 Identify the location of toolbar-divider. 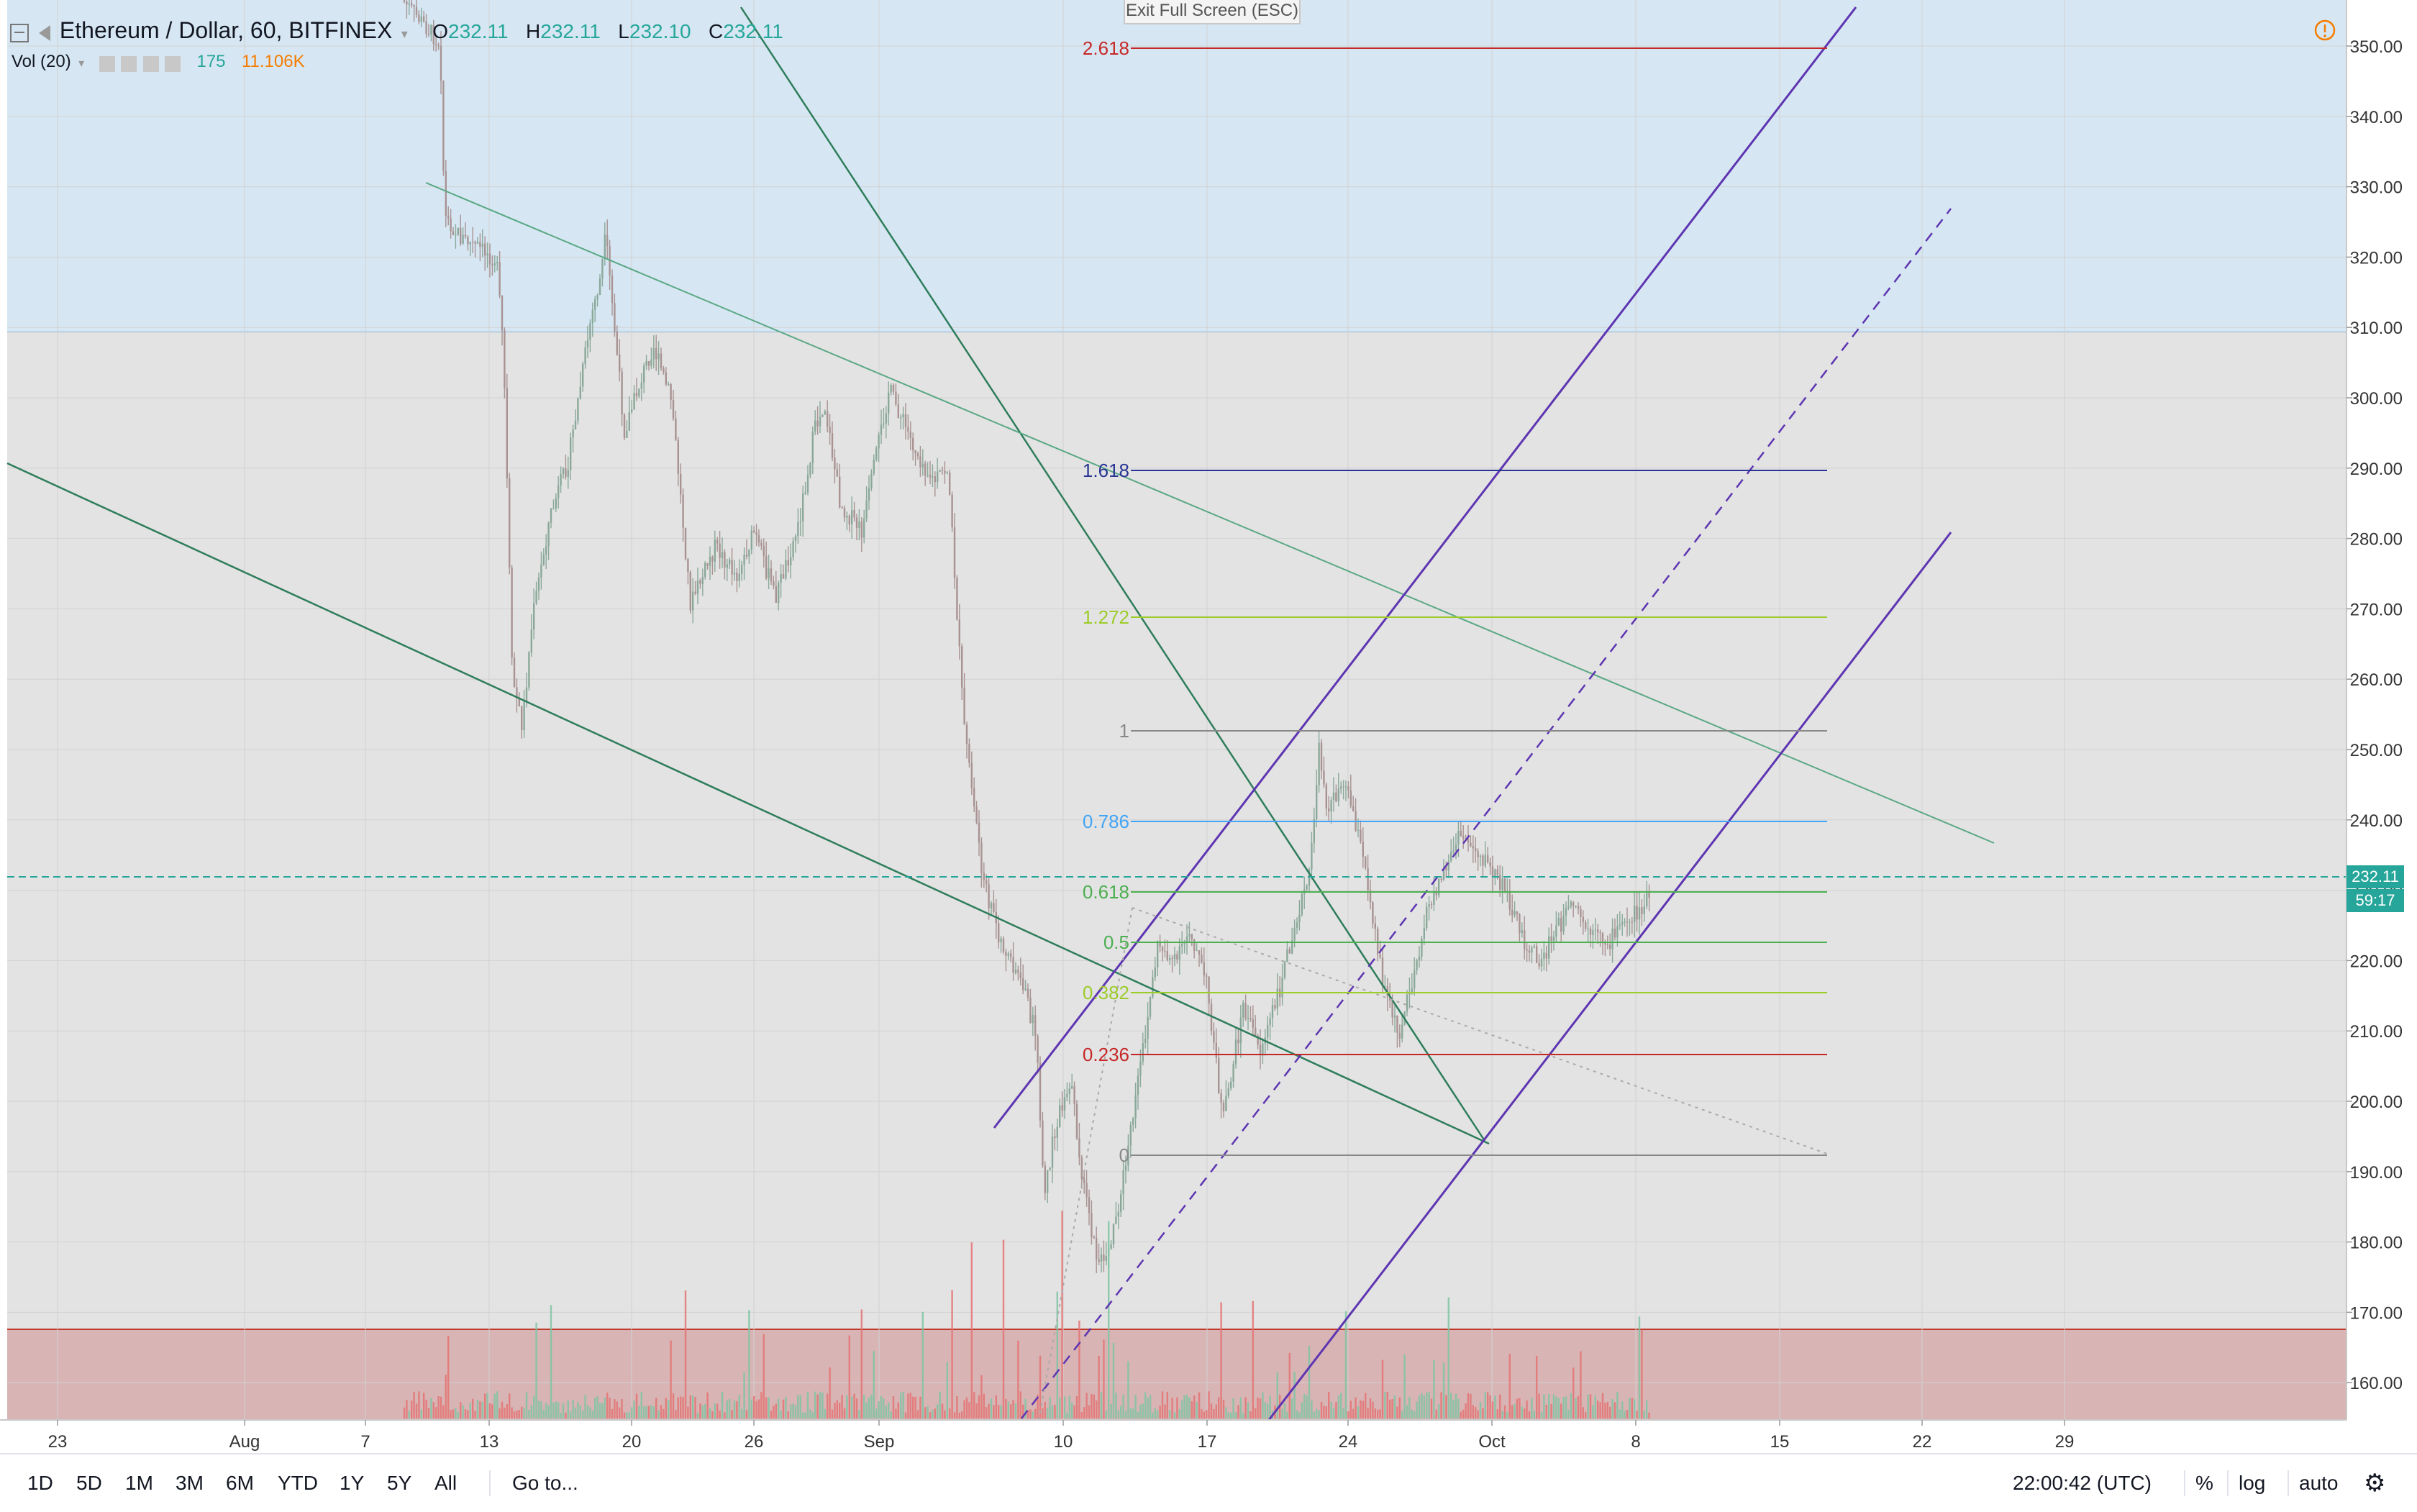
(490, 1483).